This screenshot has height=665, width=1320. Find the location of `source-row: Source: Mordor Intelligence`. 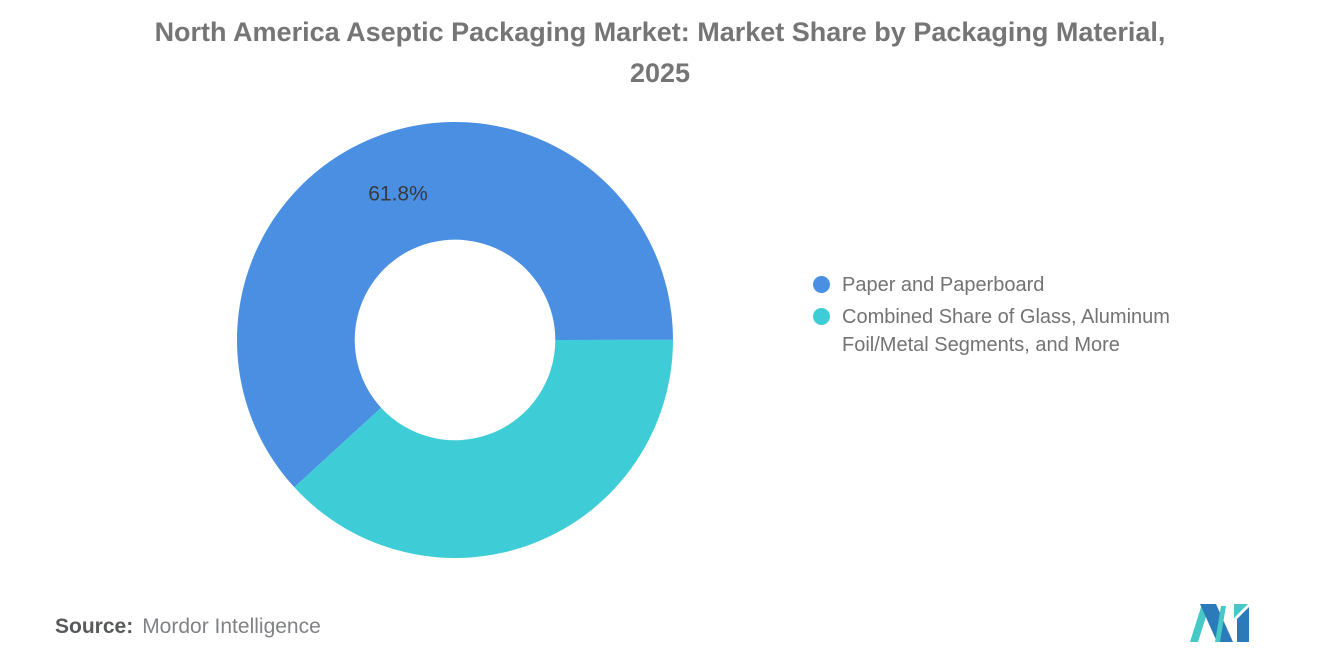

source-row: Source: Mordor Intelligence is located at coordinates (188, 627).